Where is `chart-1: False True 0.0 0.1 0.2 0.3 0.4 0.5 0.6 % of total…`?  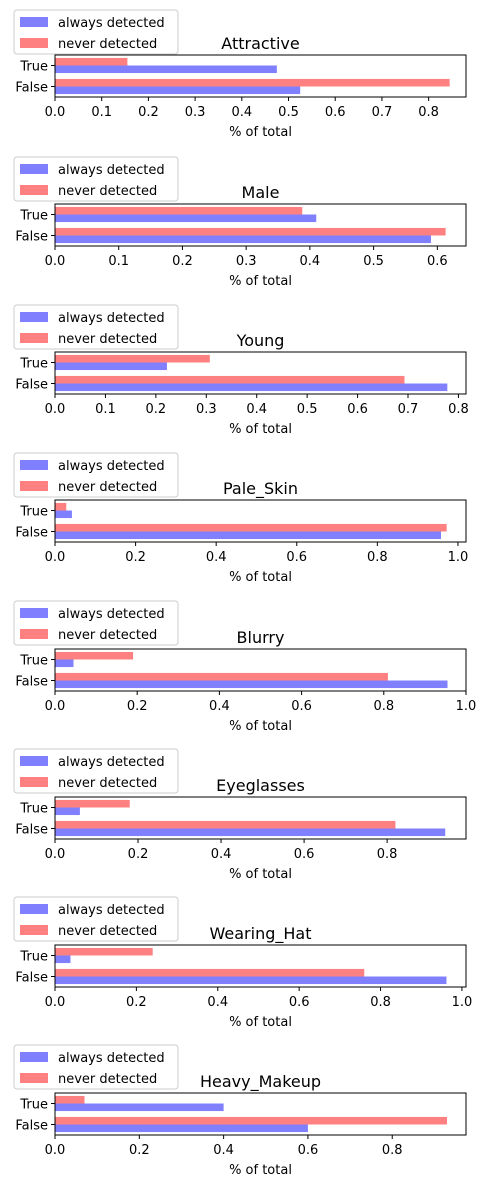 chart-1: False True 0.0 0.1 0.2 0.3 0.4 0.5 0.6 % of total… is located at coordinates (240, 222).